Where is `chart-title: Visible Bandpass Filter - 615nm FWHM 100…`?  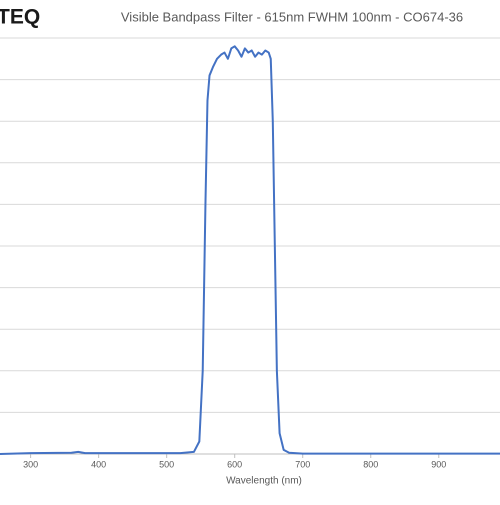
chart-title: Visible Bandpass Filter - 615nm FWHM 100… is located at coordinates (292, 16).